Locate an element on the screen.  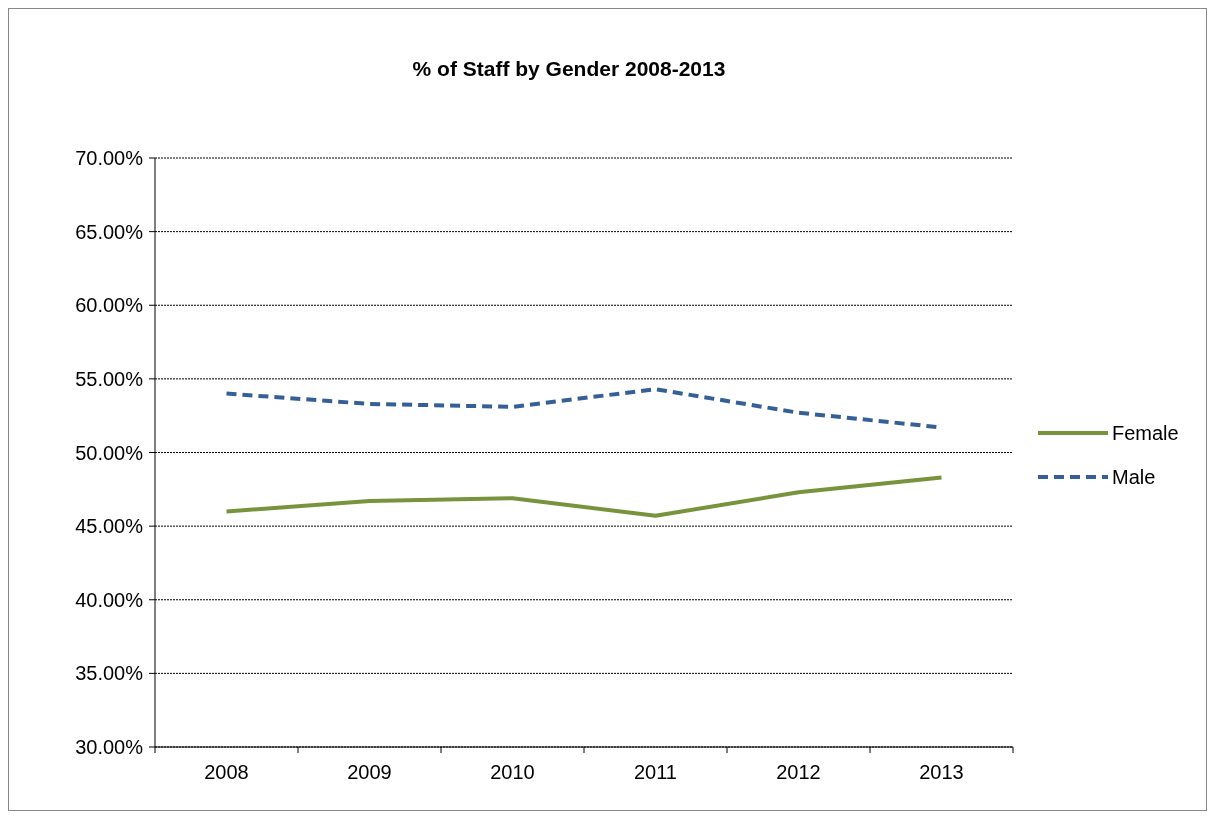
x-tick-label: 2009 is located at coordinates (369, 772).